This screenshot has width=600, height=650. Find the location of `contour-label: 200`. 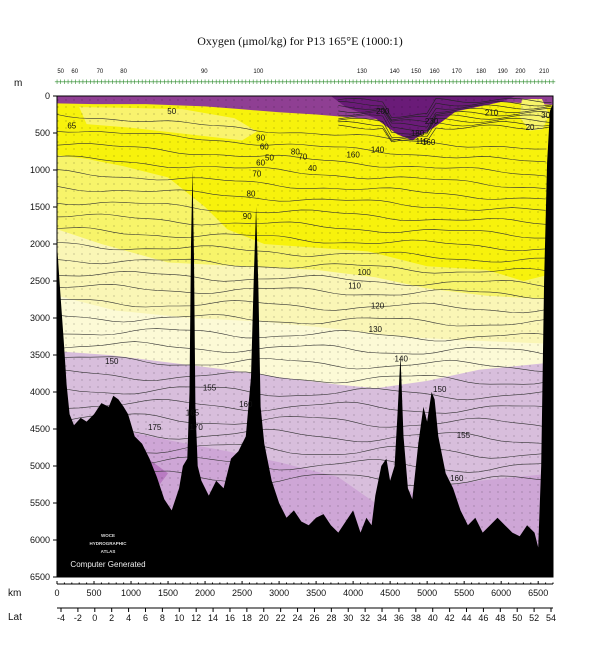

contour-label: 200 is located at coordinates (383, 111).